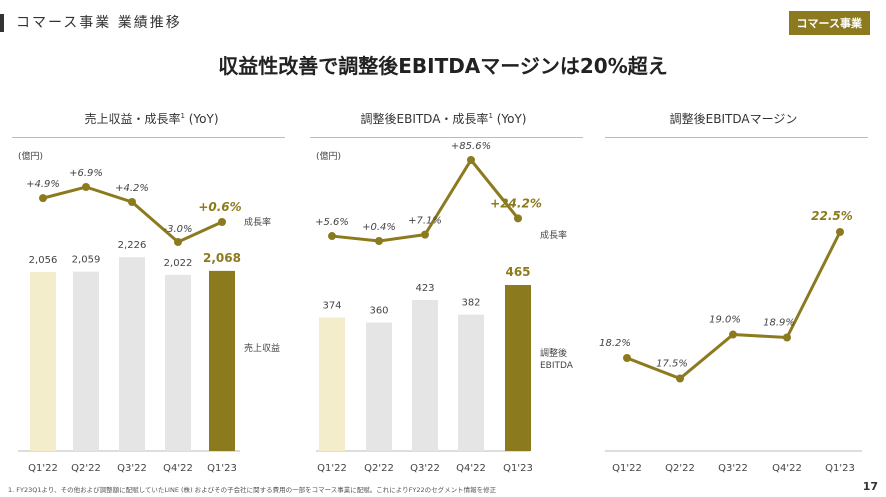  I want to click on growth-label: +0.6%, so click(219, 207).